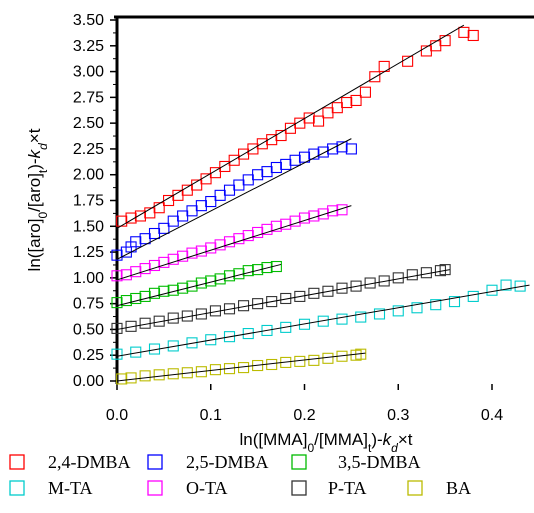  I want to click on x-tick-label: 0.1, so click(211, 415).